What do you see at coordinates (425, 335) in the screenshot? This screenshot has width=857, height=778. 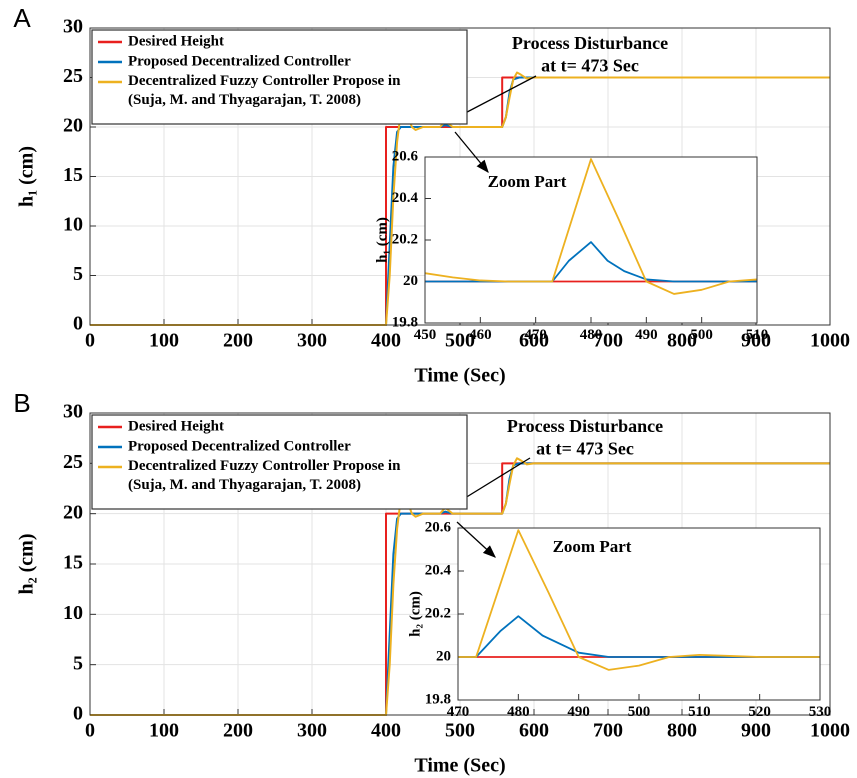 I see `x-tick-label: 450` at bounding box center [425, 335].